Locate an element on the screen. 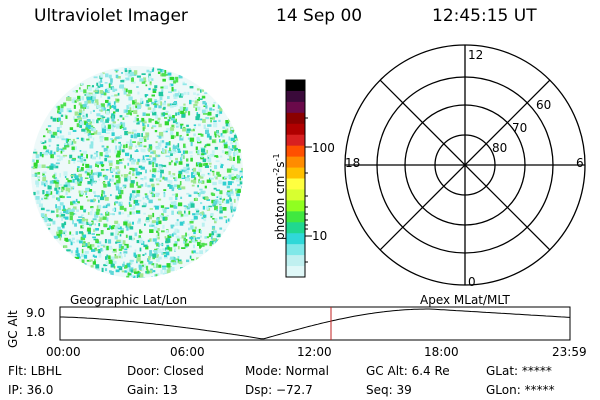  x-tick-2359: 23:59 is located at coordinates (569, 352).